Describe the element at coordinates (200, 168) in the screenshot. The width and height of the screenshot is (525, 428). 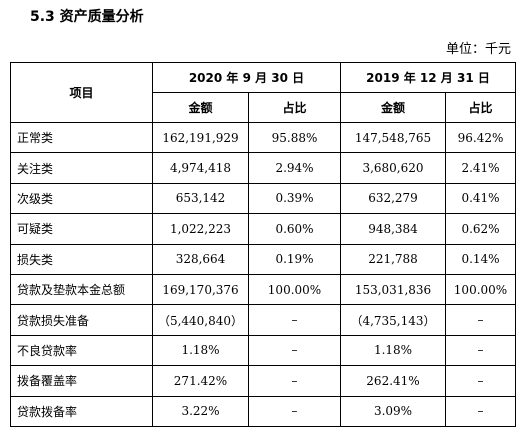
I see `cell: 4,974,418` at that location.